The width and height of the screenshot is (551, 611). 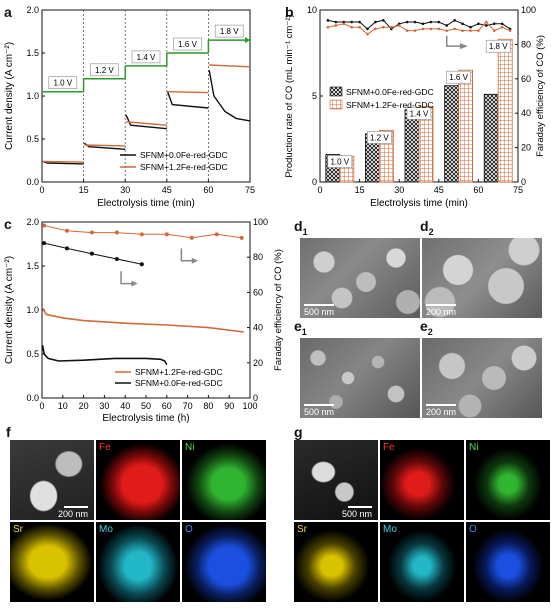 I want to click on voltage-label-a: 1.6 V, so click(x=187, y=44).